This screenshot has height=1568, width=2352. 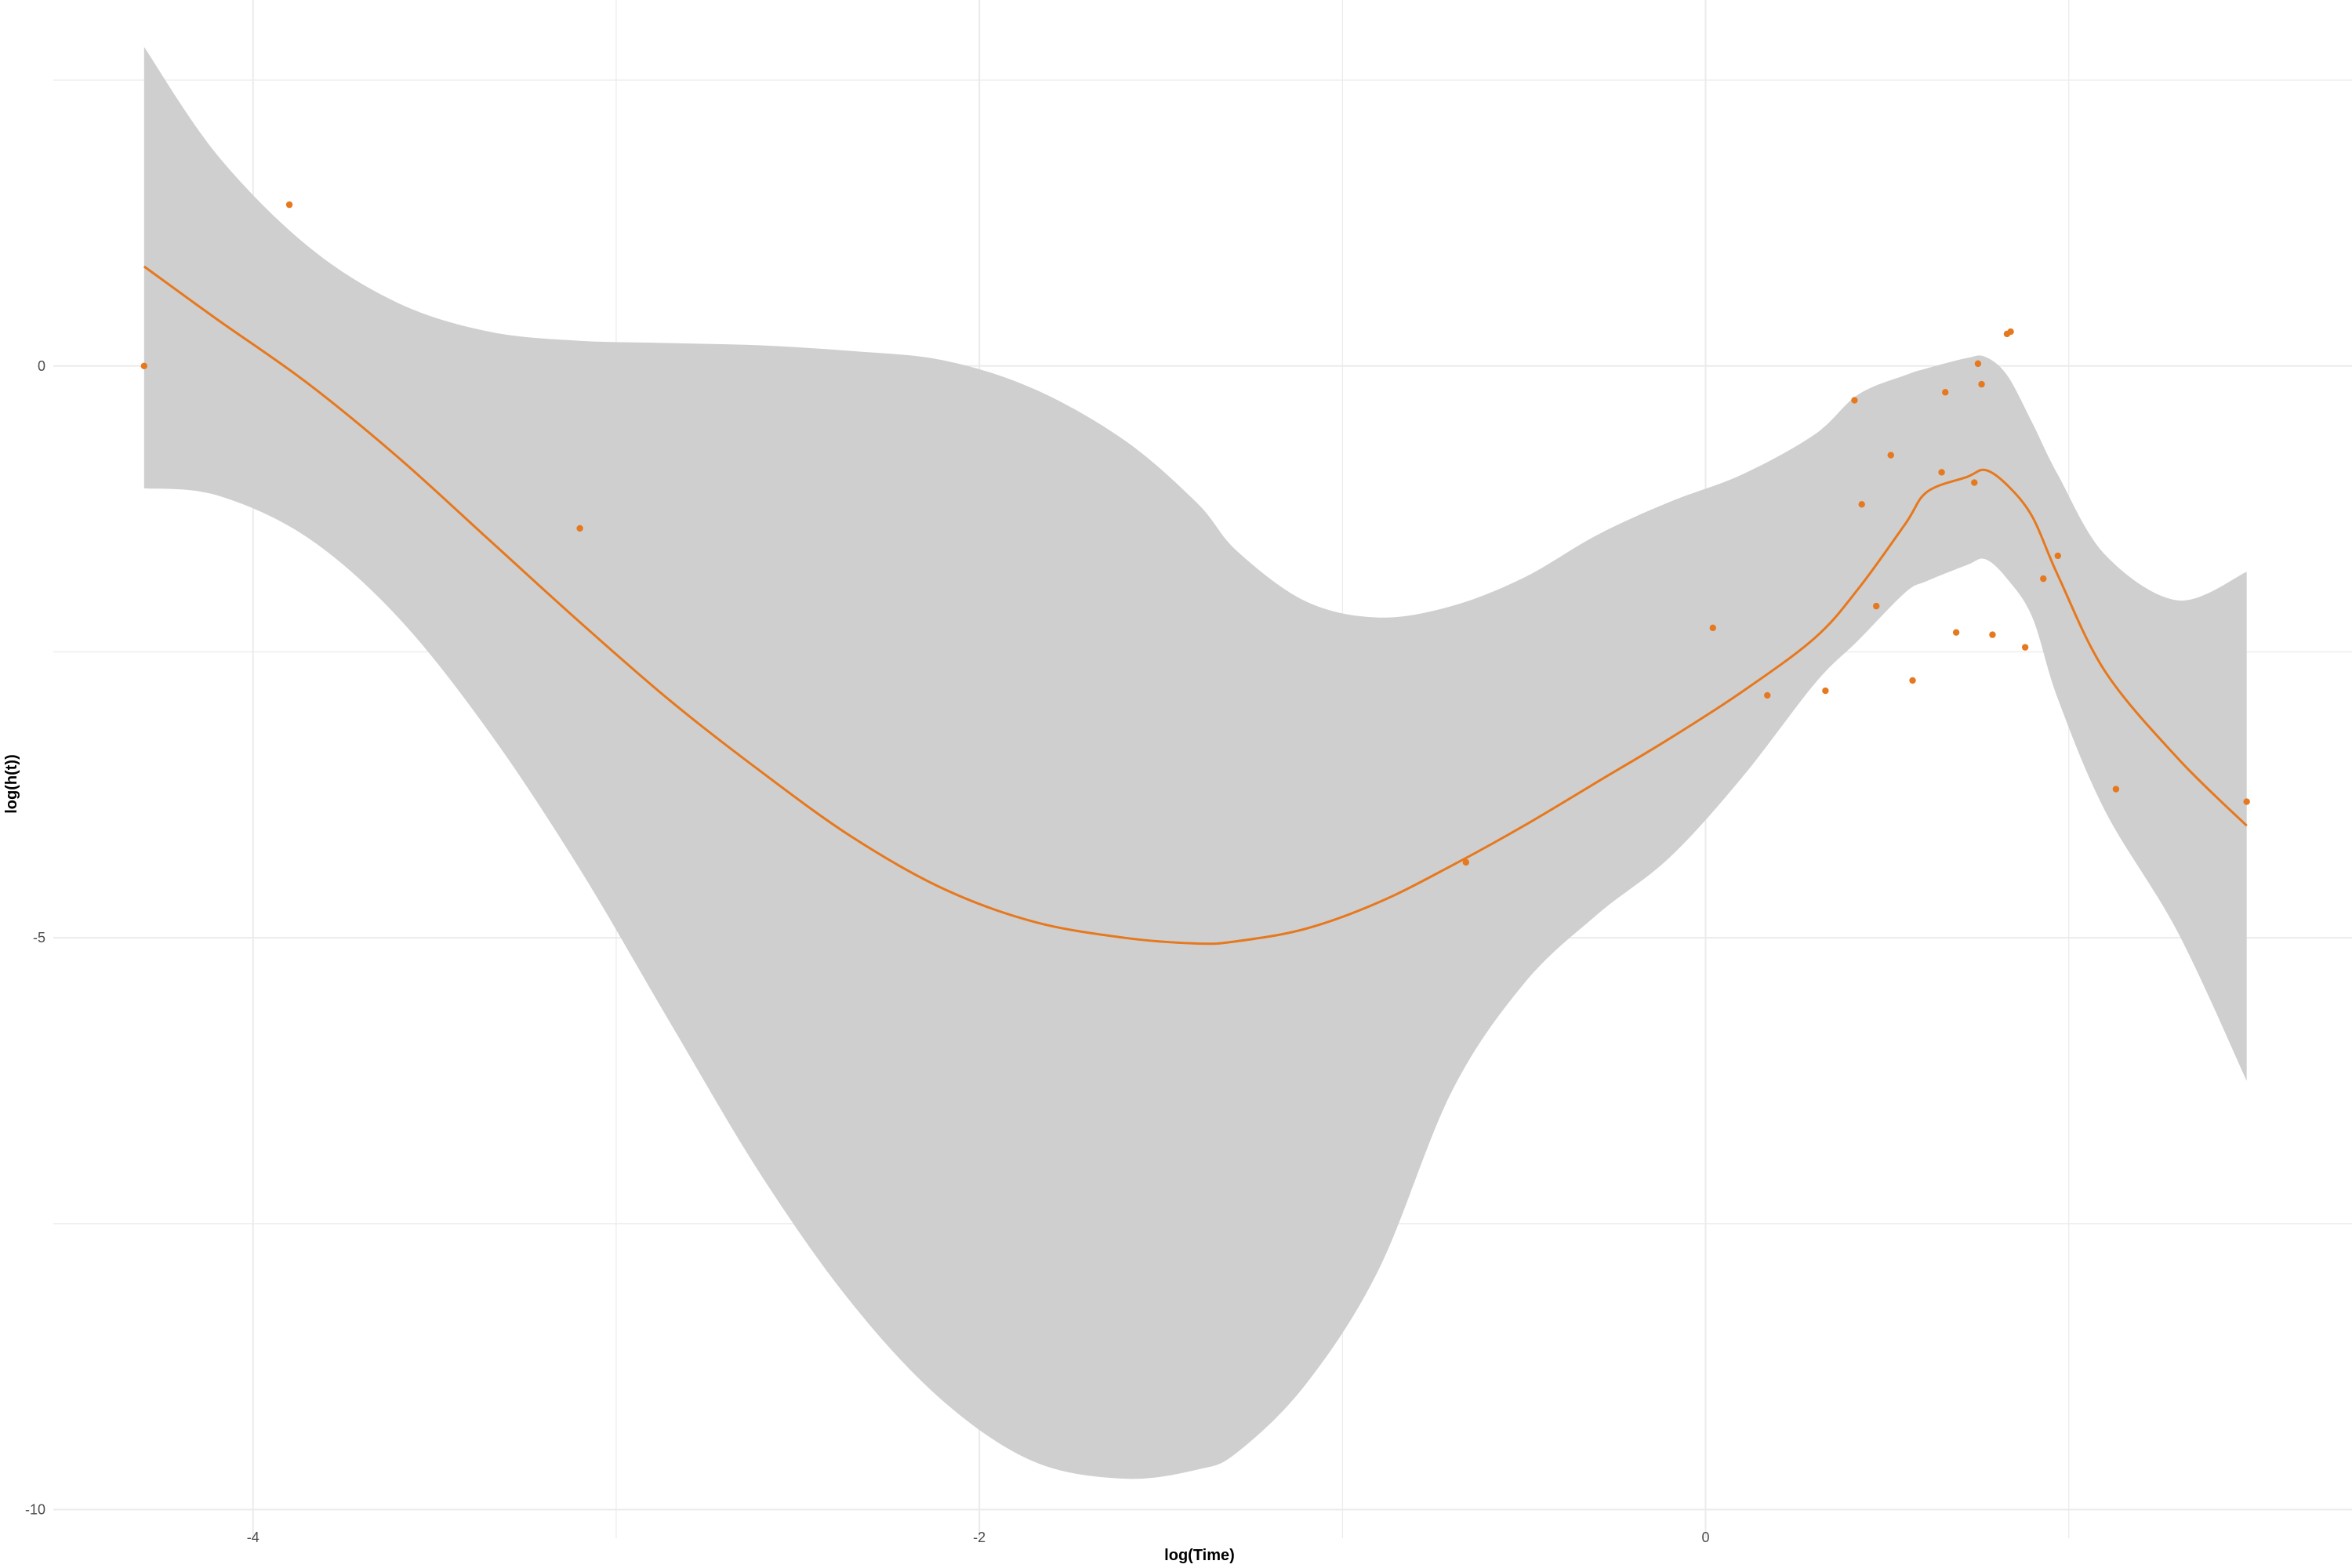 I want to click on x-axis-tick-labels: -4 -2 0, so click(x=979, y=1537).